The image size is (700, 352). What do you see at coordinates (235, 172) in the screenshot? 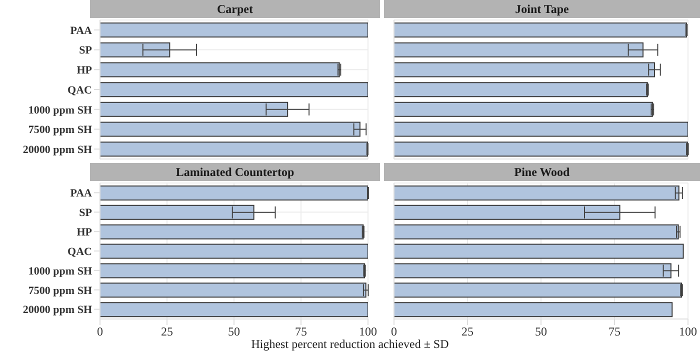
I see `chart-title: Laminated Countertop` at bounding box center [235, 172].